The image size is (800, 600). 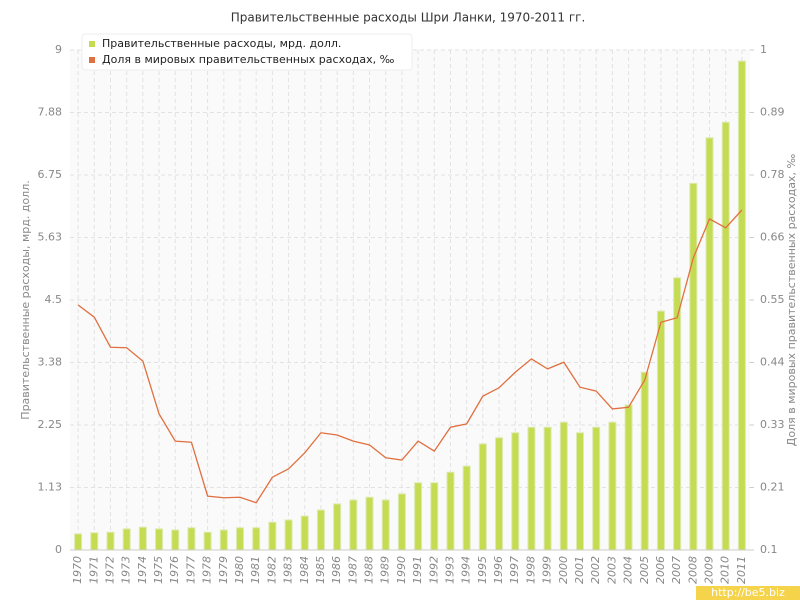 I want to click on x-tick-label: 1974, so click(x=142, y=570).